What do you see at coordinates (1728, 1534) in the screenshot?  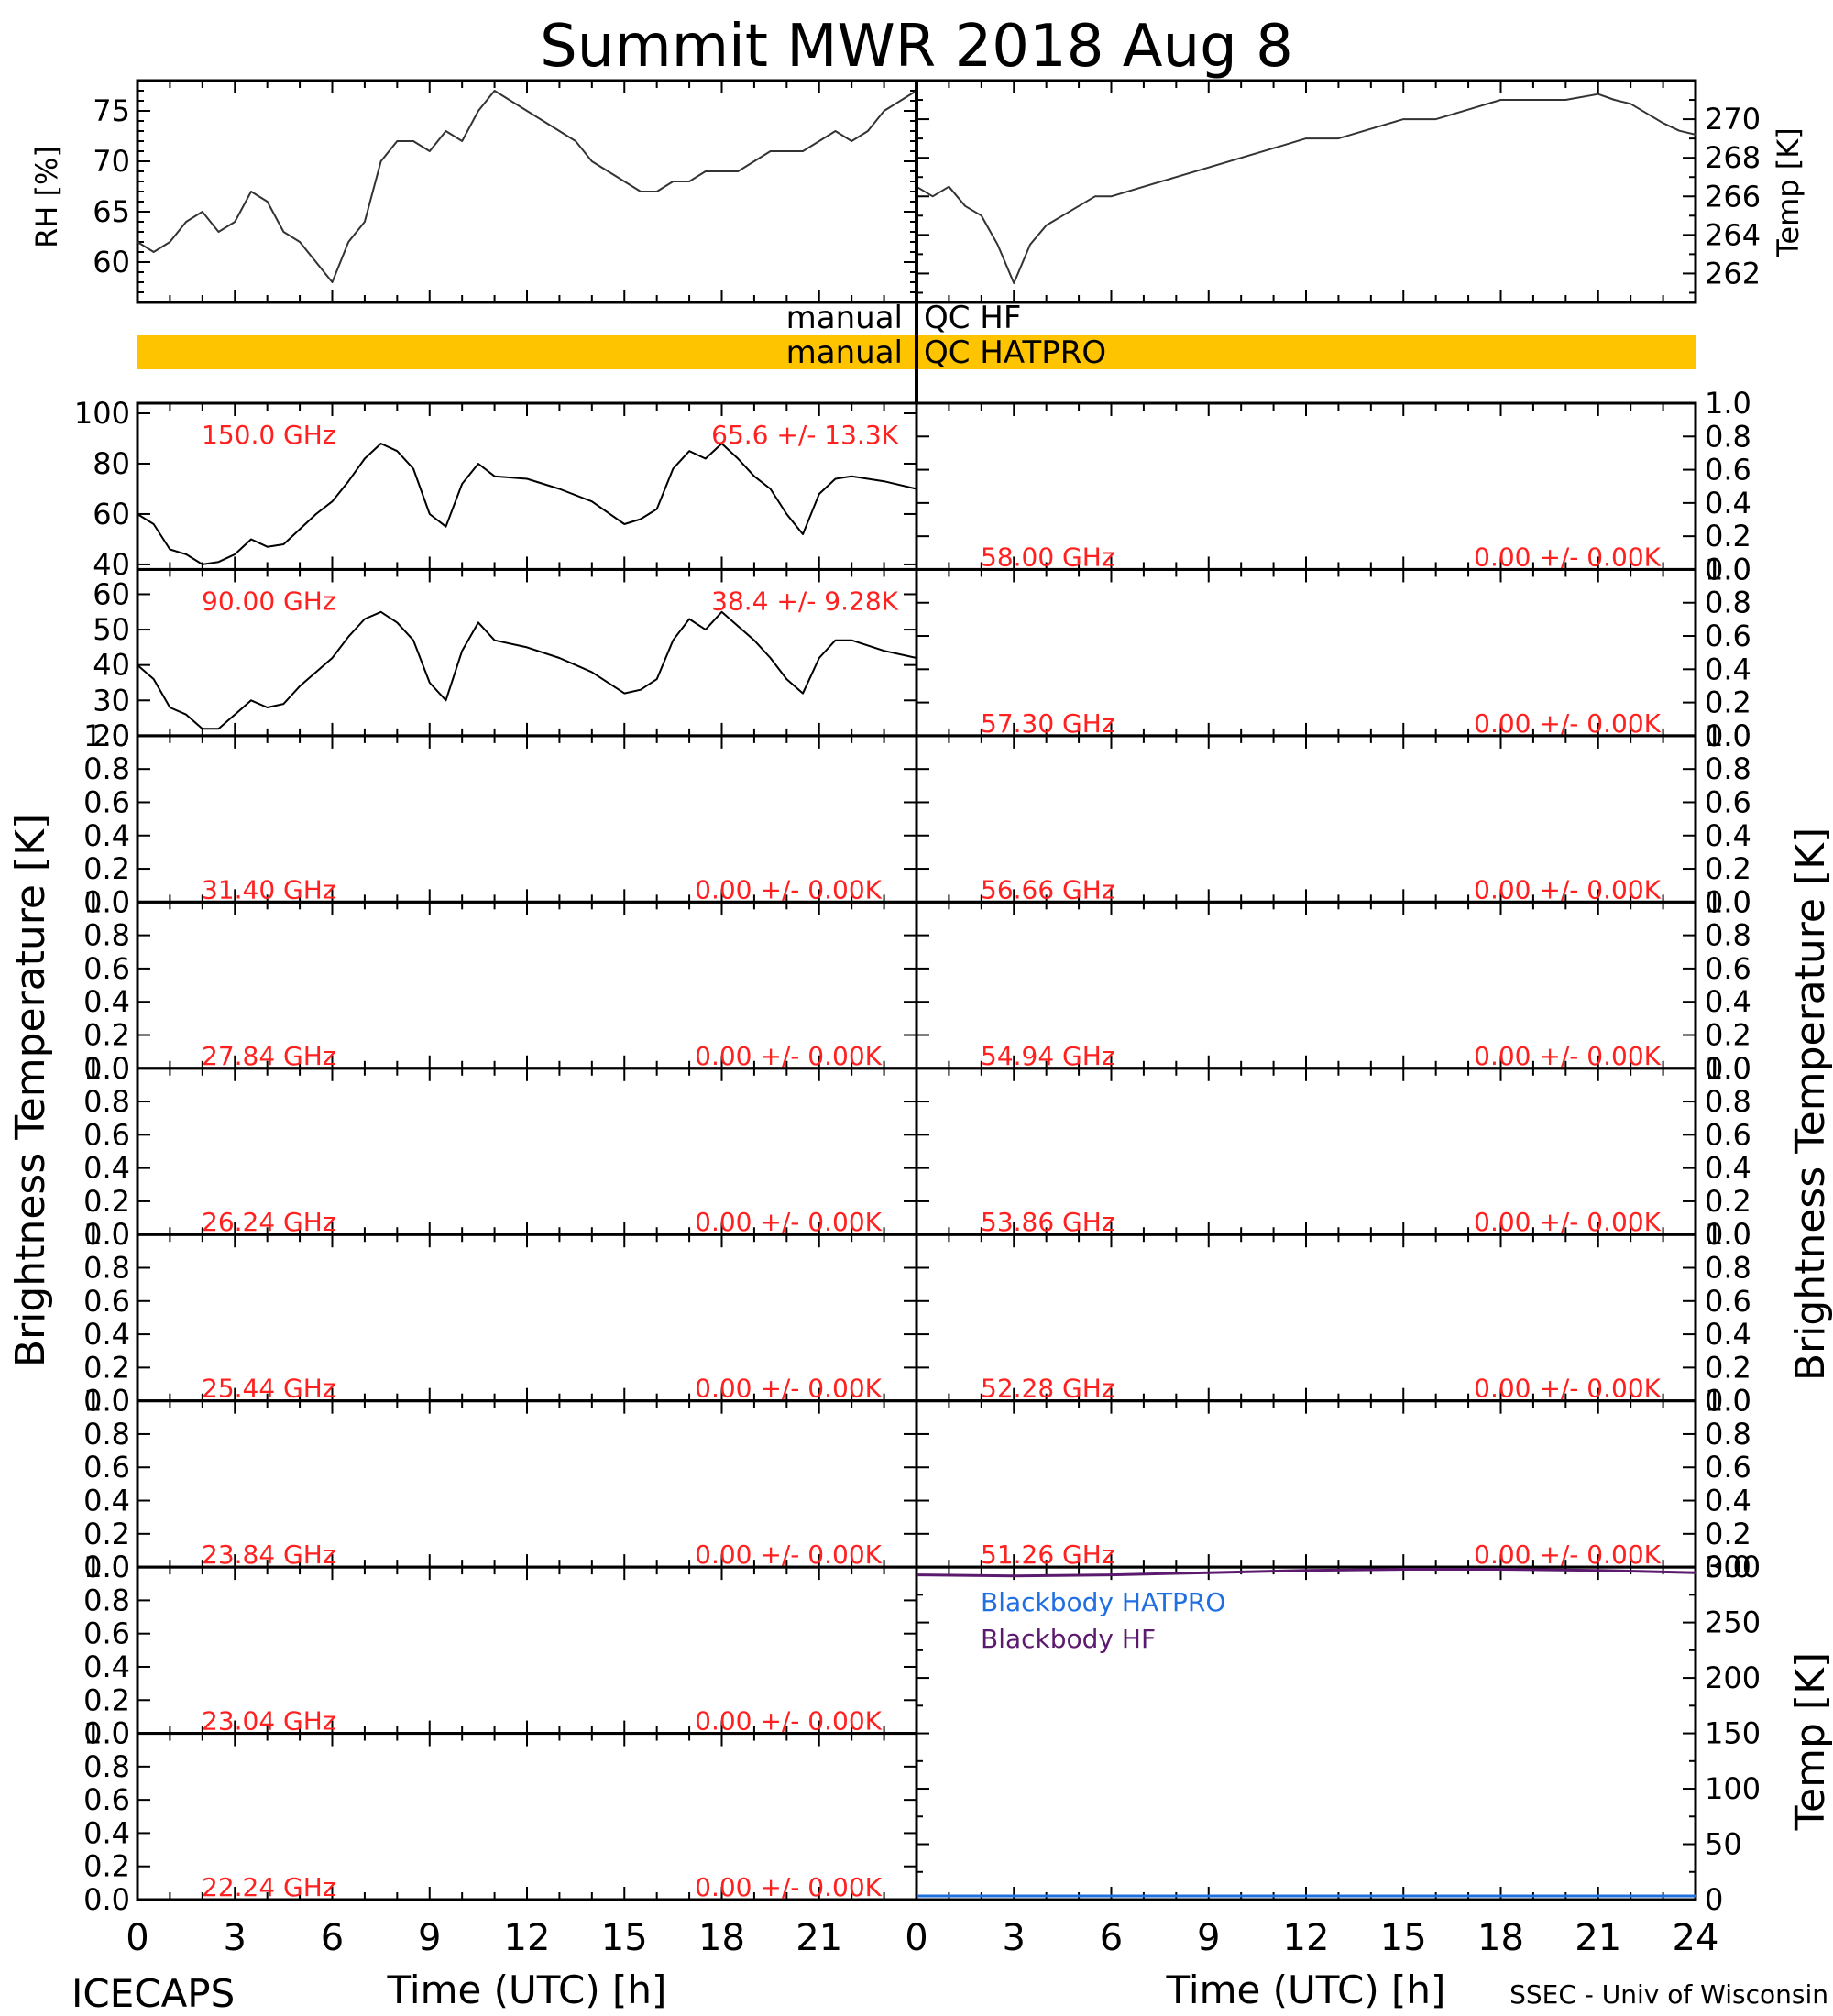 I see `tb-right-6-ytick-label-1: 0.2` at bounding box center [1728, 1534].